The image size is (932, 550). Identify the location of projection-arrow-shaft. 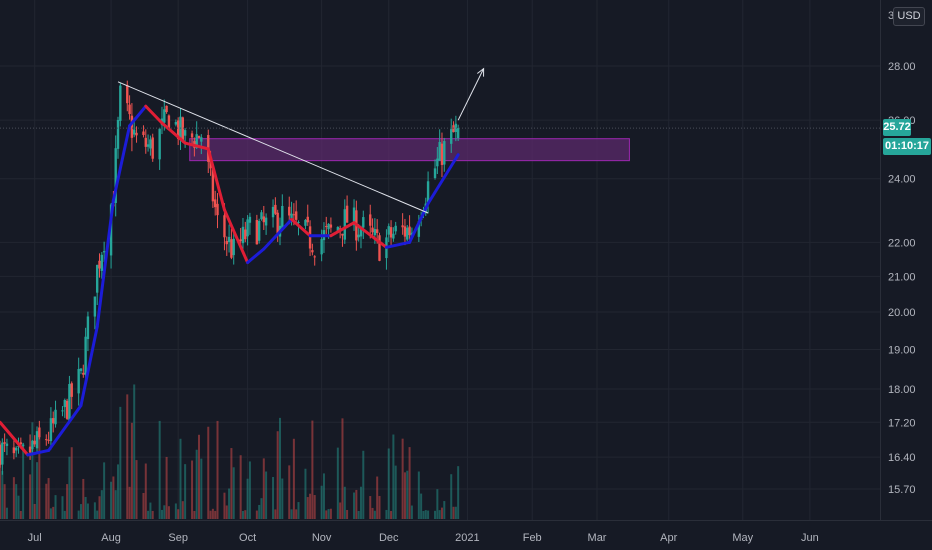
(471, 94).